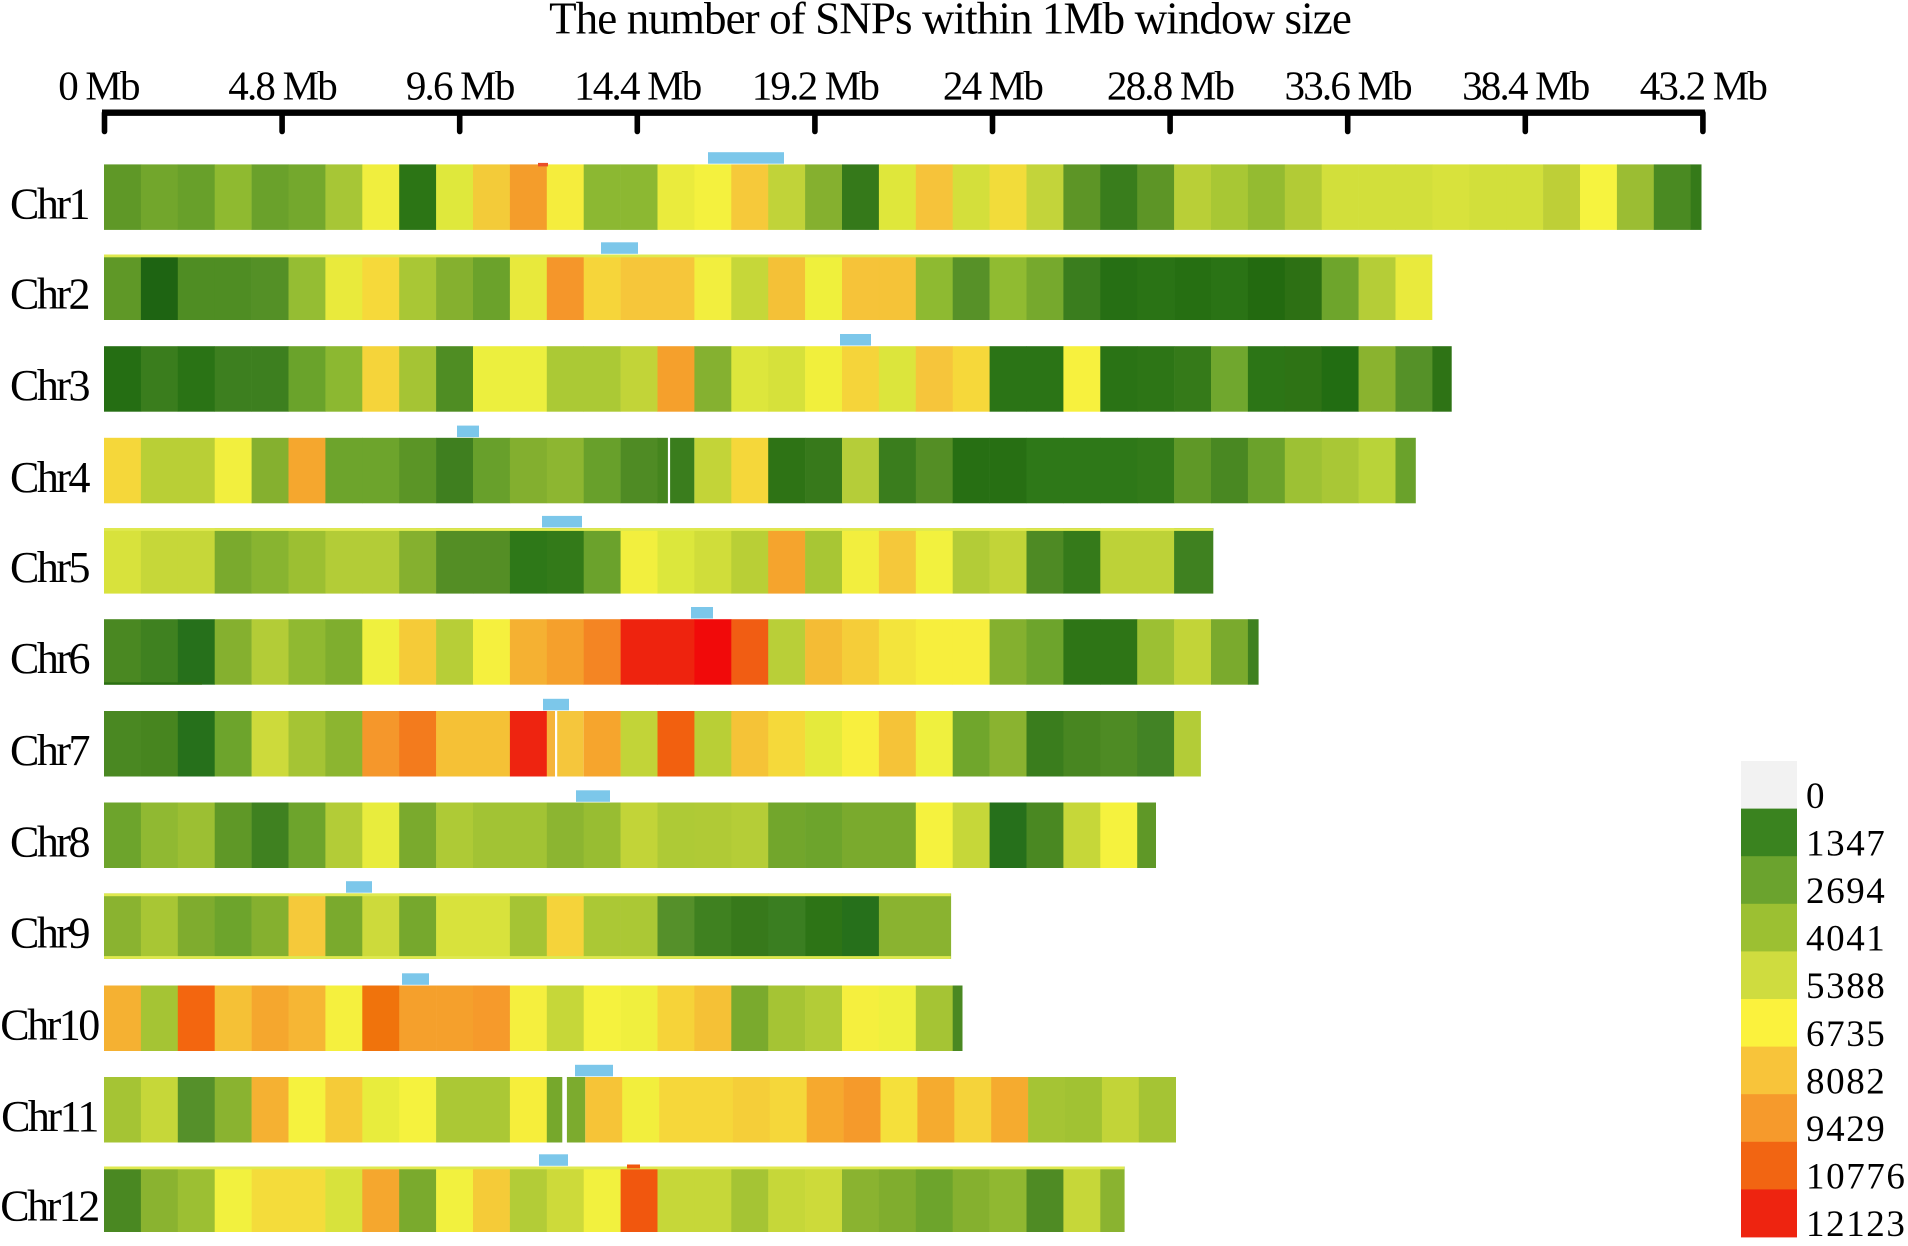 The width and height of the screenshot is (1908, 1246). Describe the element at coordinates (50, 750) in the screenshot. I see `svg-text: Chr7` at that location.